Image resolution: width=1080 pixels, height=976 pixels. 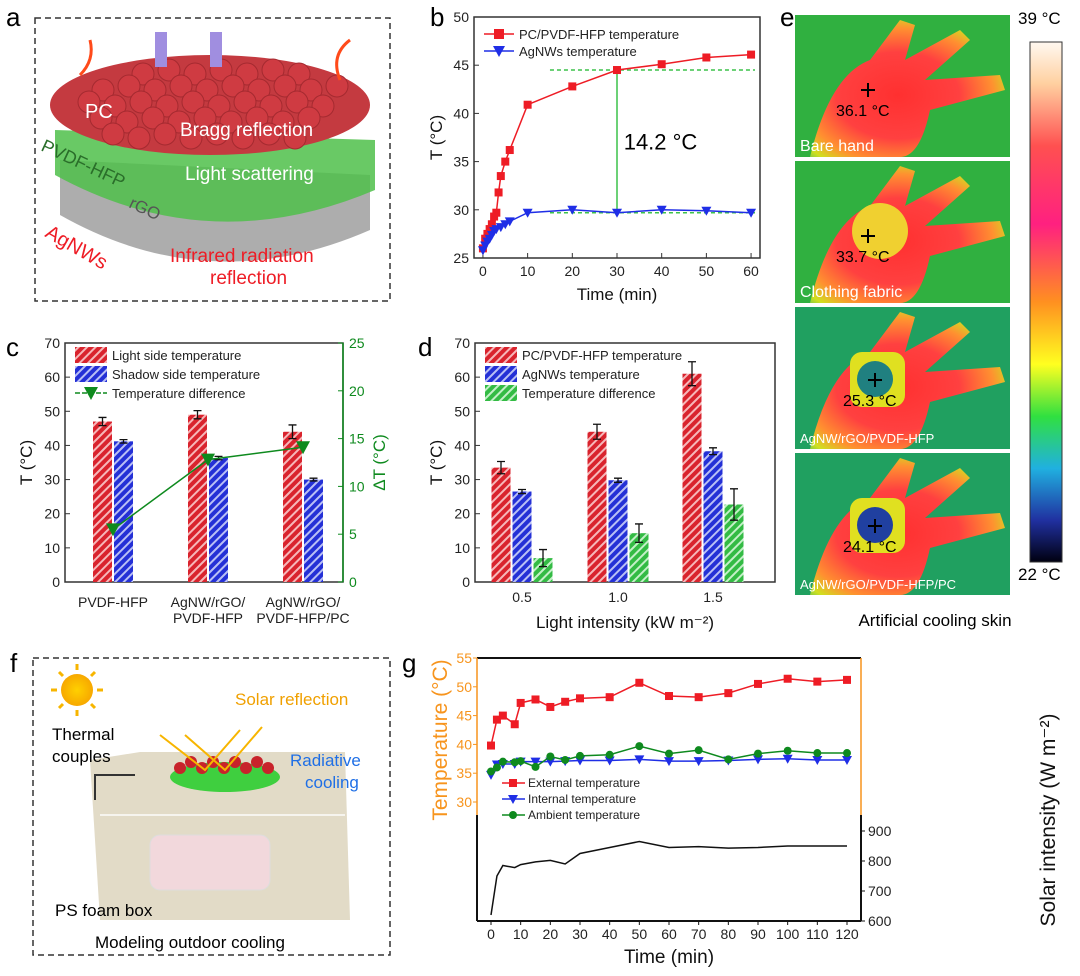 What do you see at coordinates (114, 787) in the screenshot?
I see `thermocouple-wire` at bounding box center [114, 787].